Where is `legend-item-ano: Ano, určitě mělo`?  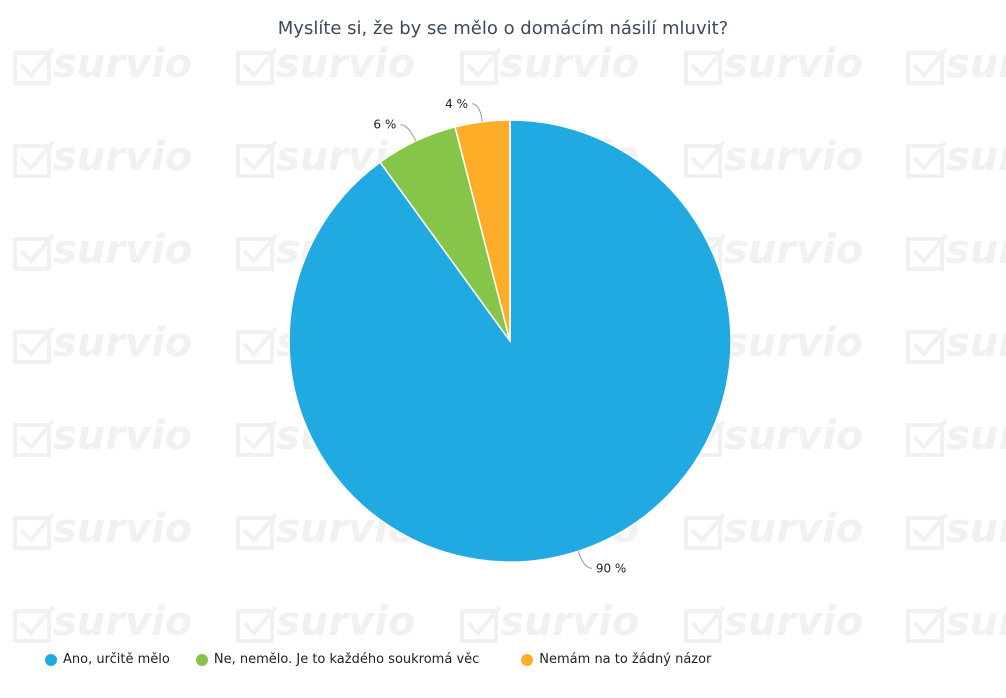
legend-item-ano: Ano, určitě mělo is located at coordinates (107, 659).